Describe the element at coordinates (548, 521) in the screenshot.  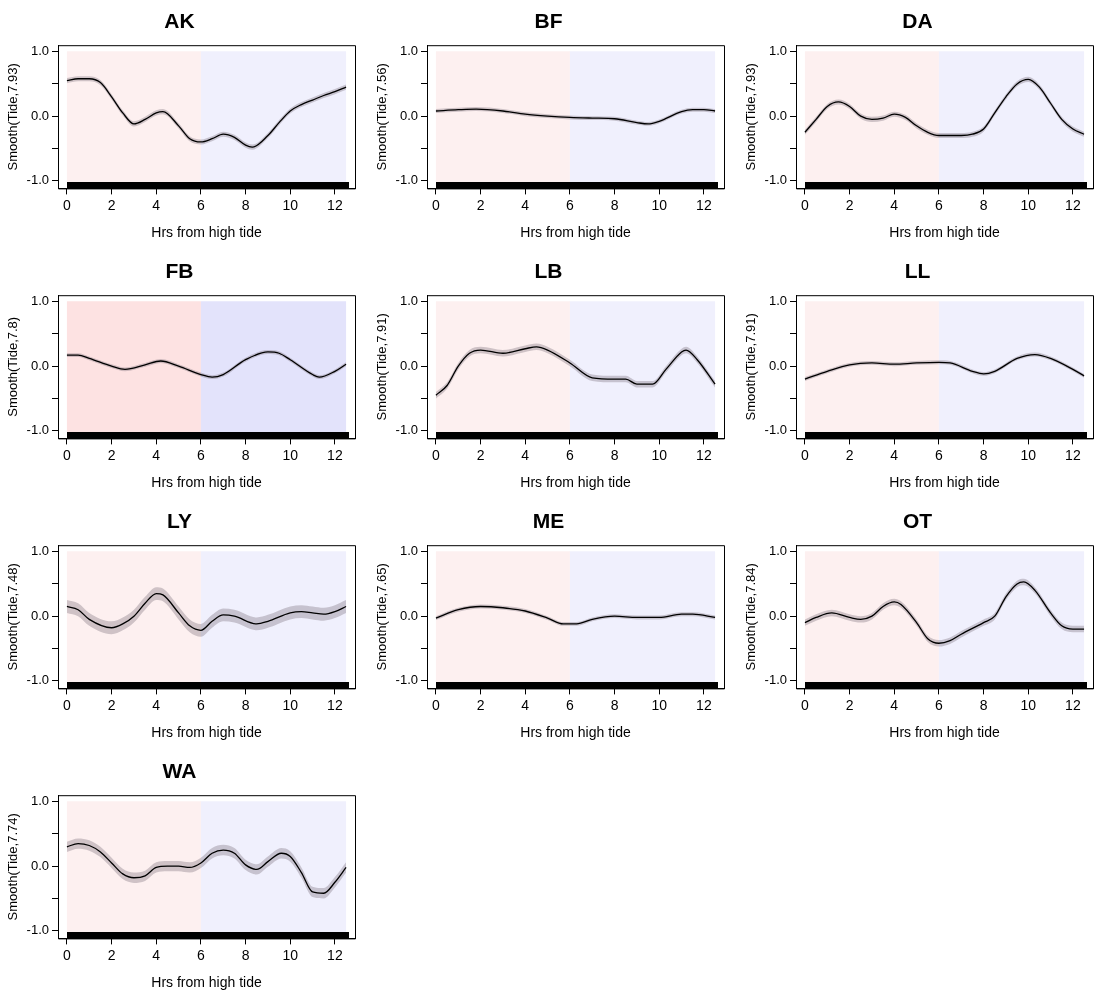
I see `chart-title: ME` at that location.